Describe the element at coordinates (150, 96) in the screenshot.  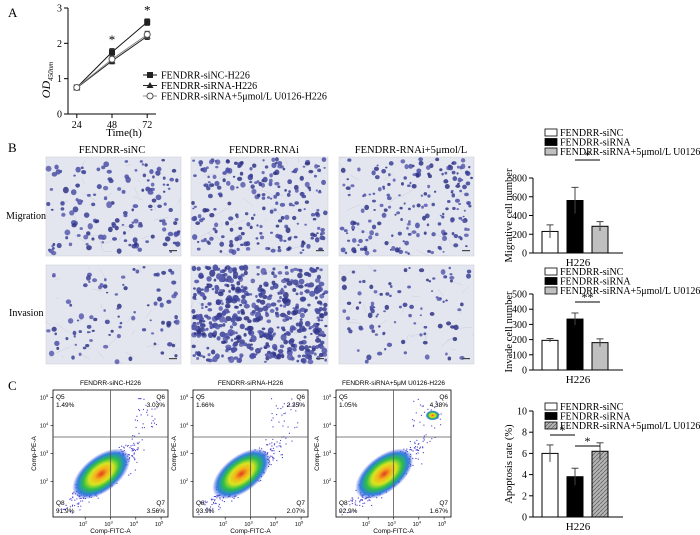
I see `legend-marker` at that location.